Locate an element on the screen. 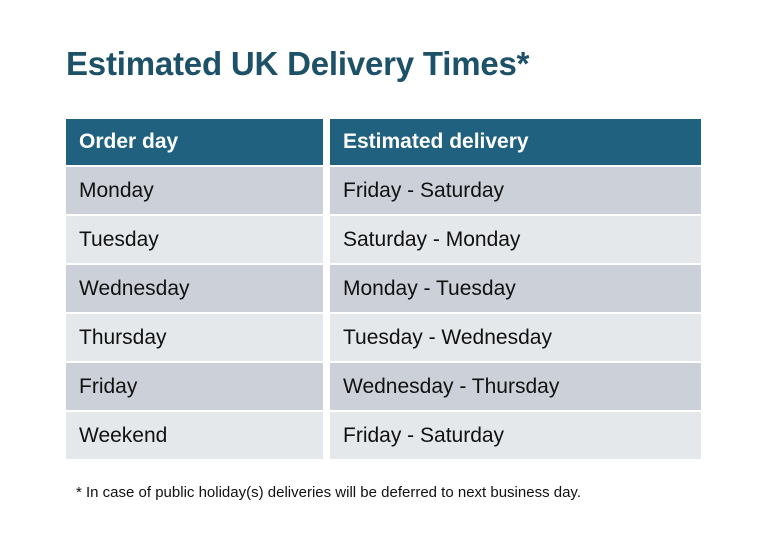 The image size is (769, 555). table-row: Tuesday Saturday - Monday is located at coordinates (383, 239).